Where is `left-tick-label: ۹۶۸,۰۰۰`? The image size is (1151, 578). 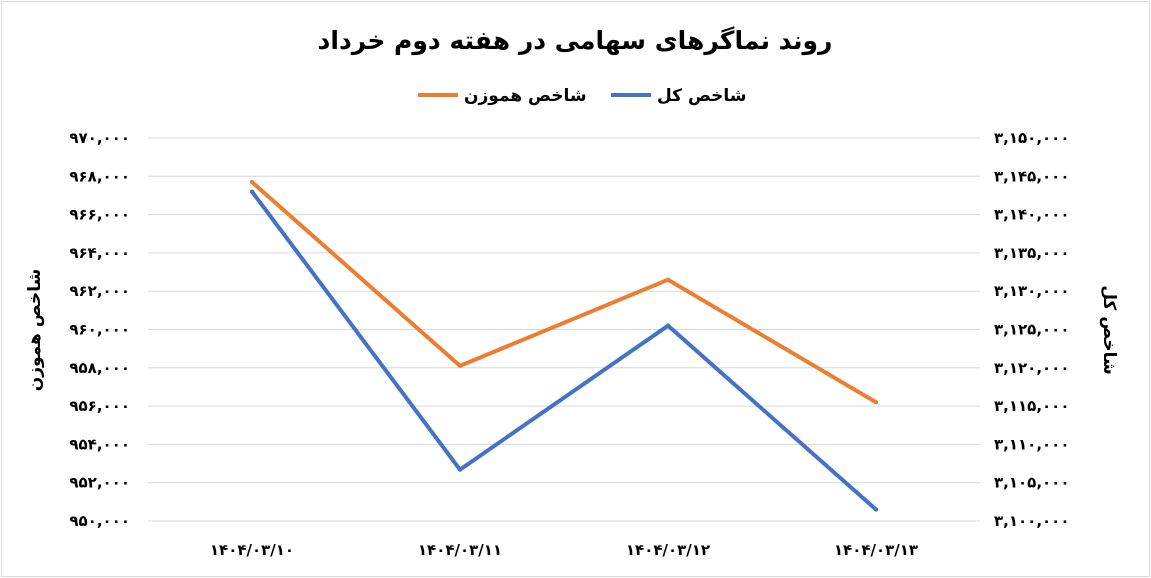 left-tick-label: ۹۶۸,۰۰۰ is located at coordinates (99, 176).